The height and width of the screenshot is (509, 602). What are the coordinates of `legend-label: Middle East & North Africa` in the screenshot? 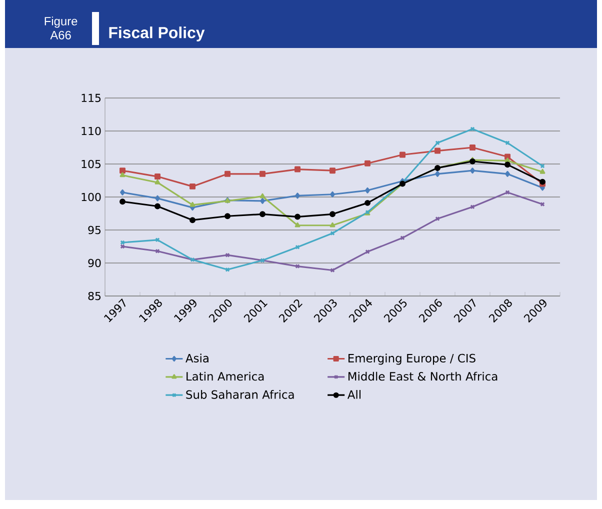 It's located at (423, 376).